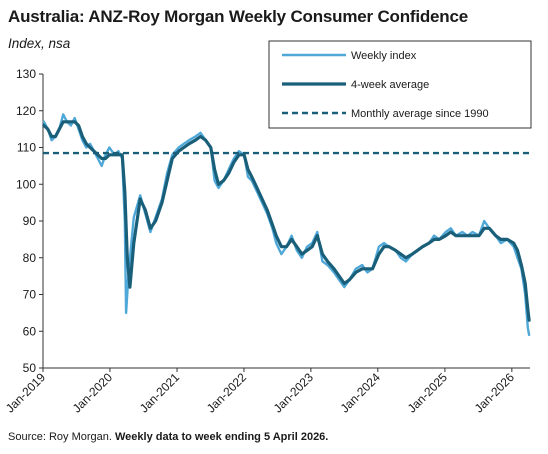 This screenshot has height=454, width=548. I want to click on y-tick-label: 120, so click(26, 111).